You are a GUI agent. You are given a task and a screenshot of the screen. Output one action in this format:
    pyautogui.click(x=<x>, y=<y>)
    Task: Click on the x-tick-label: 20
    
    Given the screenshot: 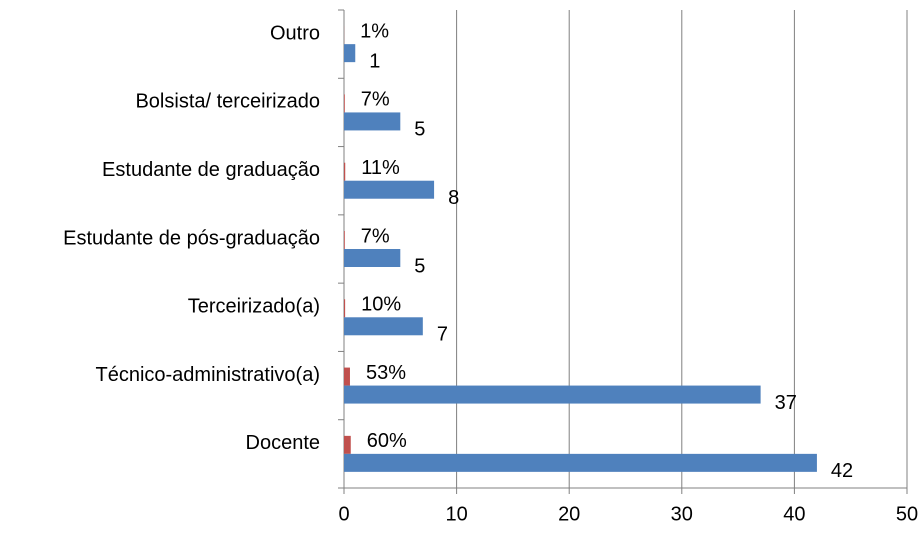 What is the action you would take?
    pyautogui.click(x=569, y=514)
    